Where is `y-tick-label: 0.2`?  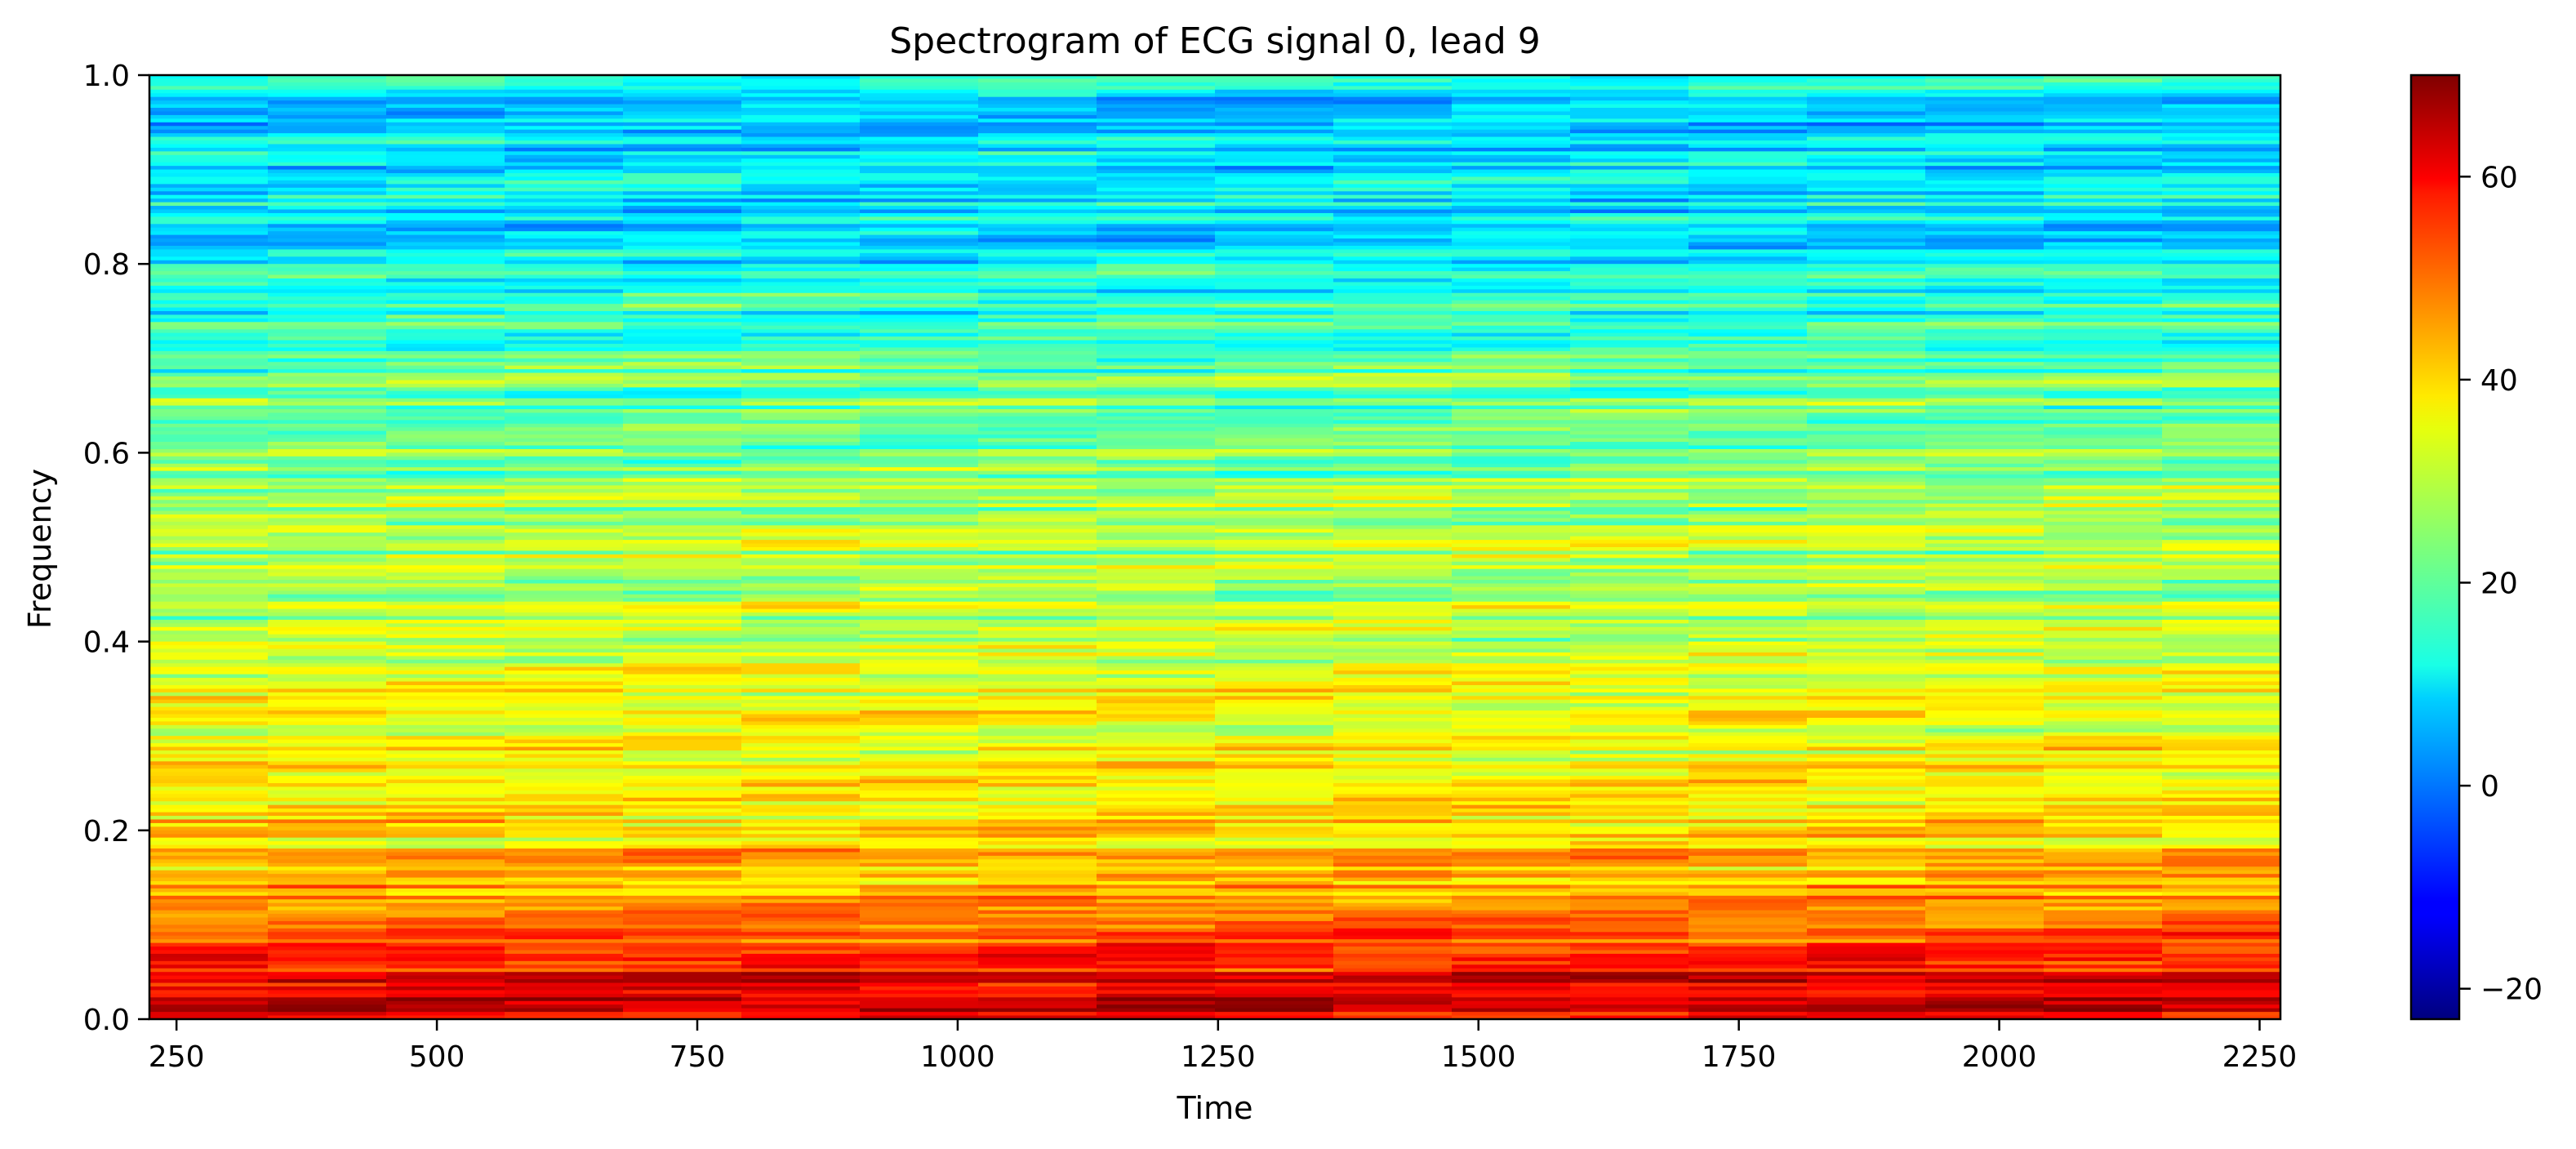 y-tick-label: 0.2 is located at coordinates (106, 831).